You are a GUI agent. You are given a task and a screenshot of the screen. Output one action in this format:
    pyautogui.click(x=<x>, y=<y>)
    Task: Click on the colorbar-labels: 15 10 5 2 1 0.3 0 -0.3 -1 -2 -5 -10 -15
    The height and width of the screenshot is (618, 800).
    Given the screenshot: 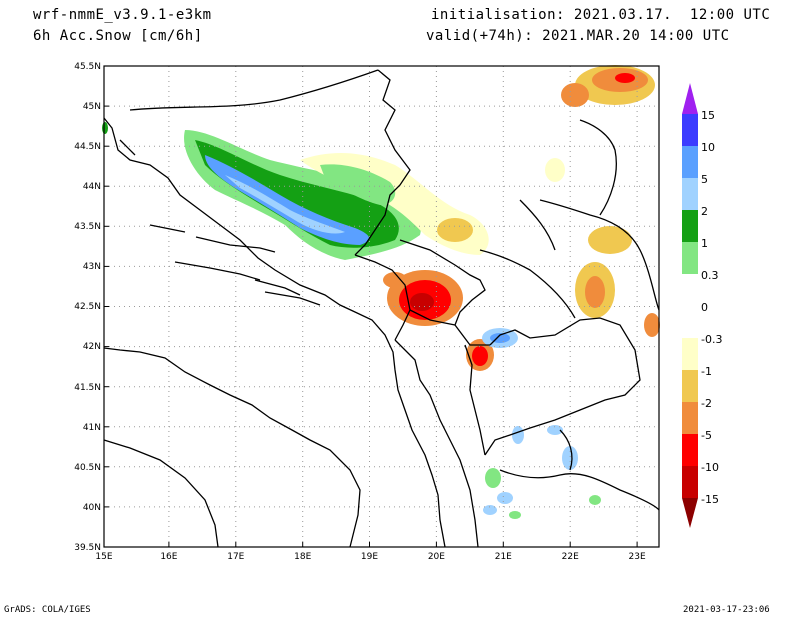 What is the action you would take?
    pyautogui.click(x=711, y=307)
    